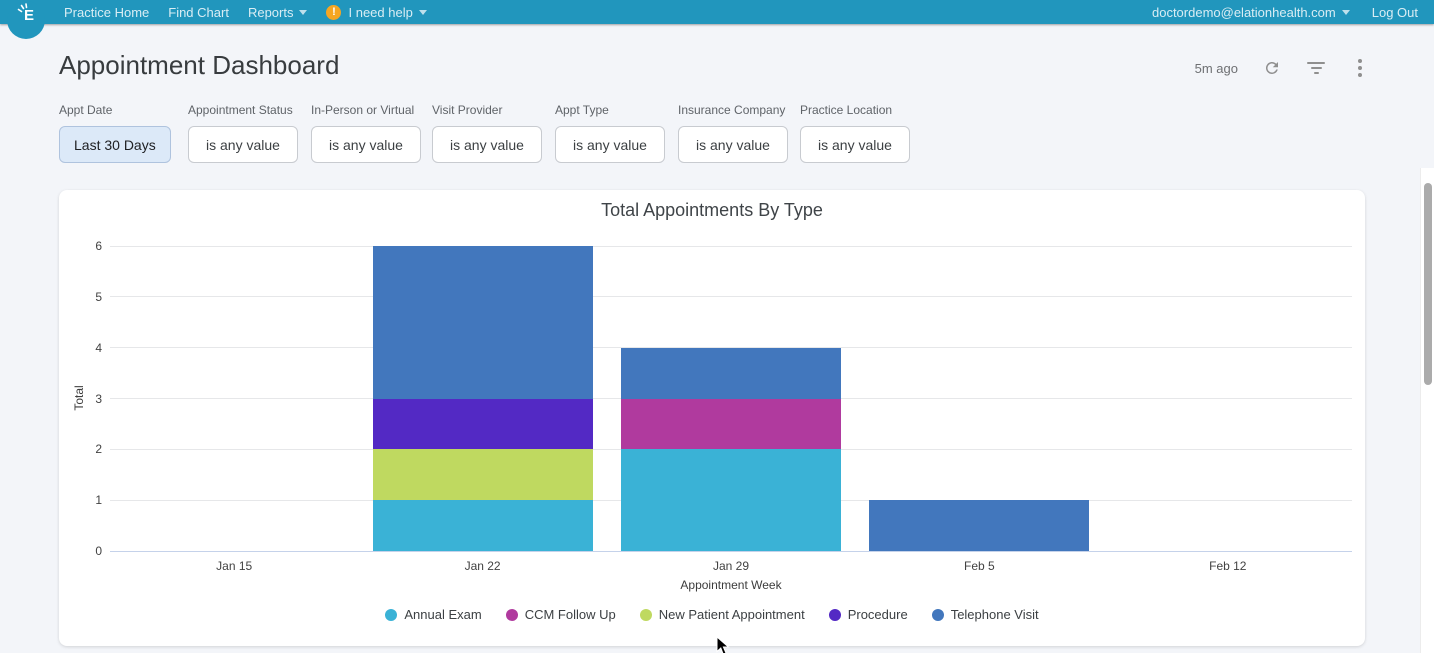 The width and height of the screenshot is (1434, 653). Describe the element at coordinates (1228, 566) in the screenshot. I see `x-tick-label: Feb 12` at that location.